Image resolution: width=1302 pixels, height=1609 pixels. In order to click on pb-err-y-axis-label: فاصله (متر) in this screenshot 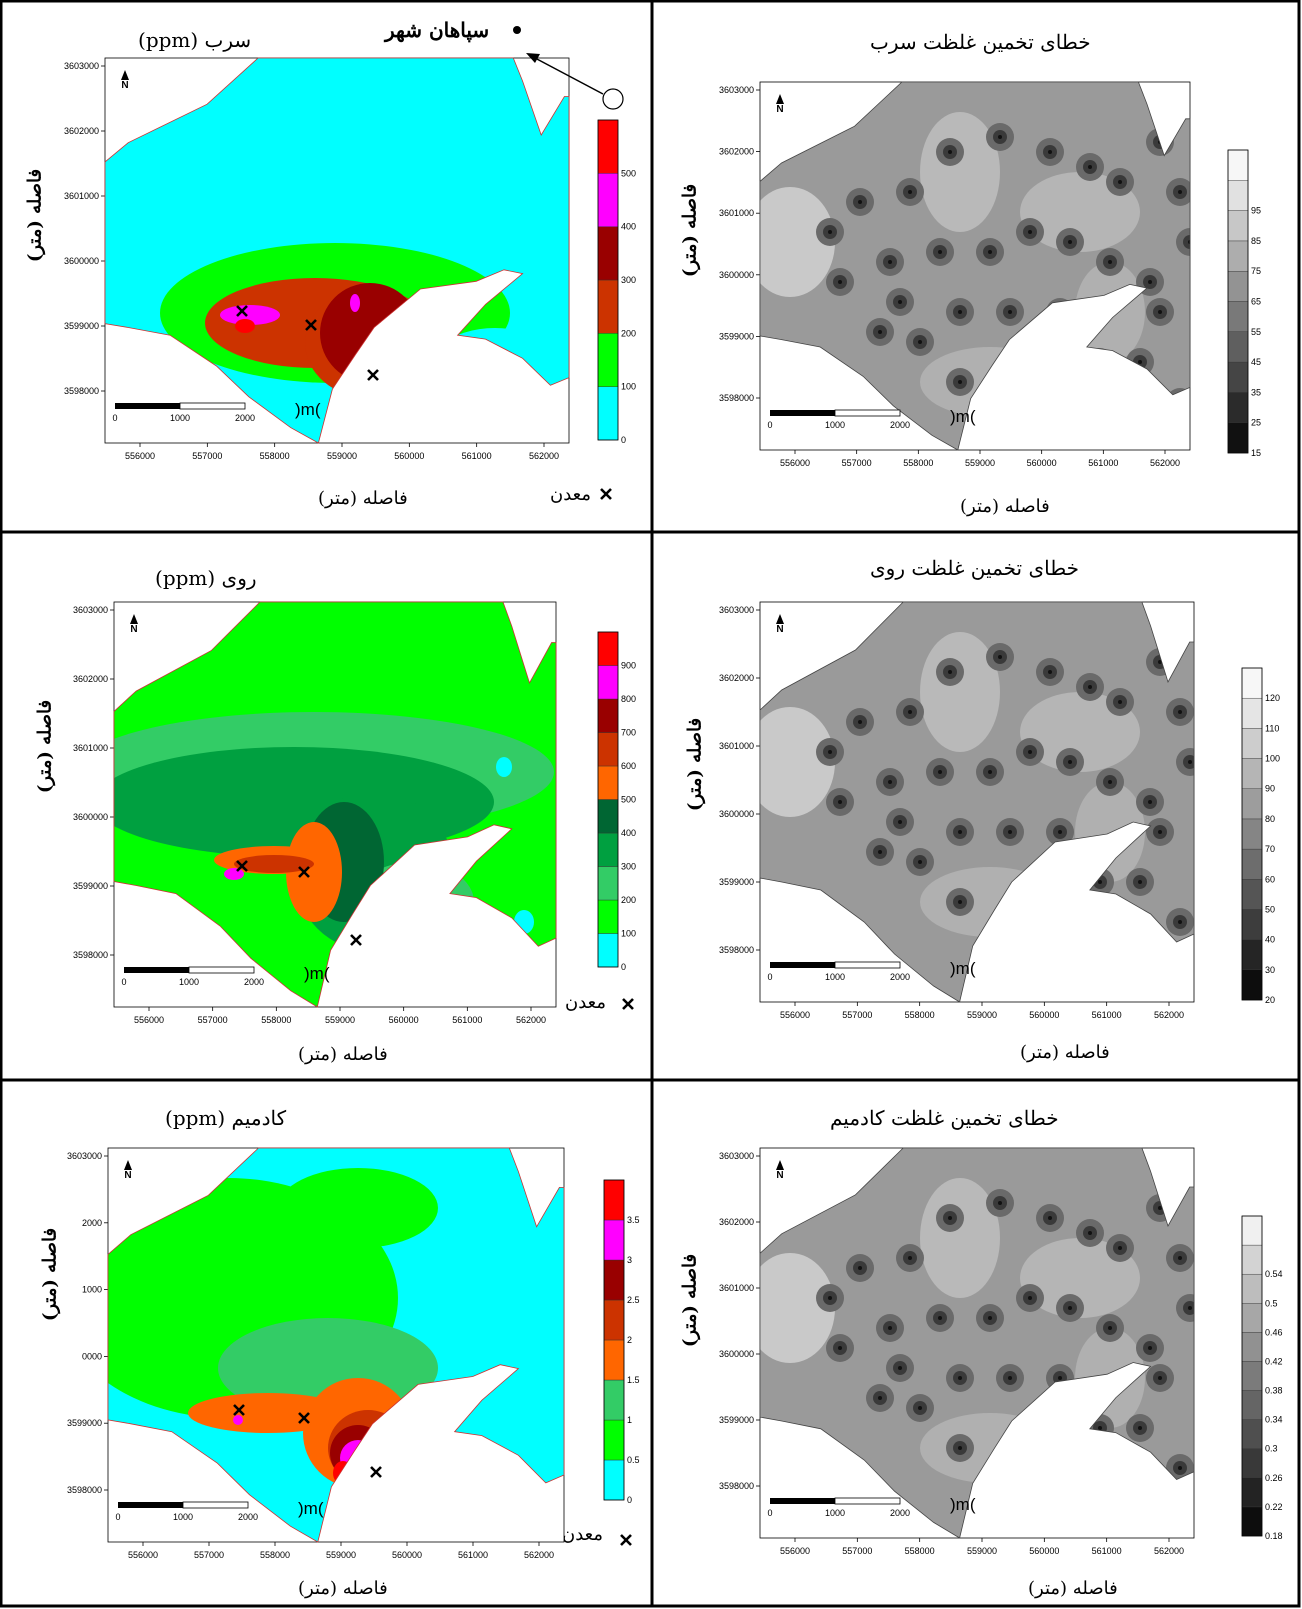, I will do `click(690, 230)`.